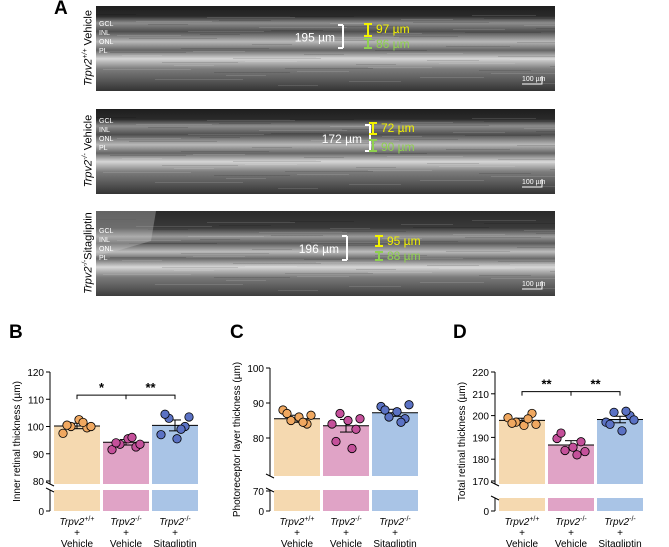  Describe the element at coordinates (259, 492) in the screenshot. I see `y-tick-label: 70` at that location.